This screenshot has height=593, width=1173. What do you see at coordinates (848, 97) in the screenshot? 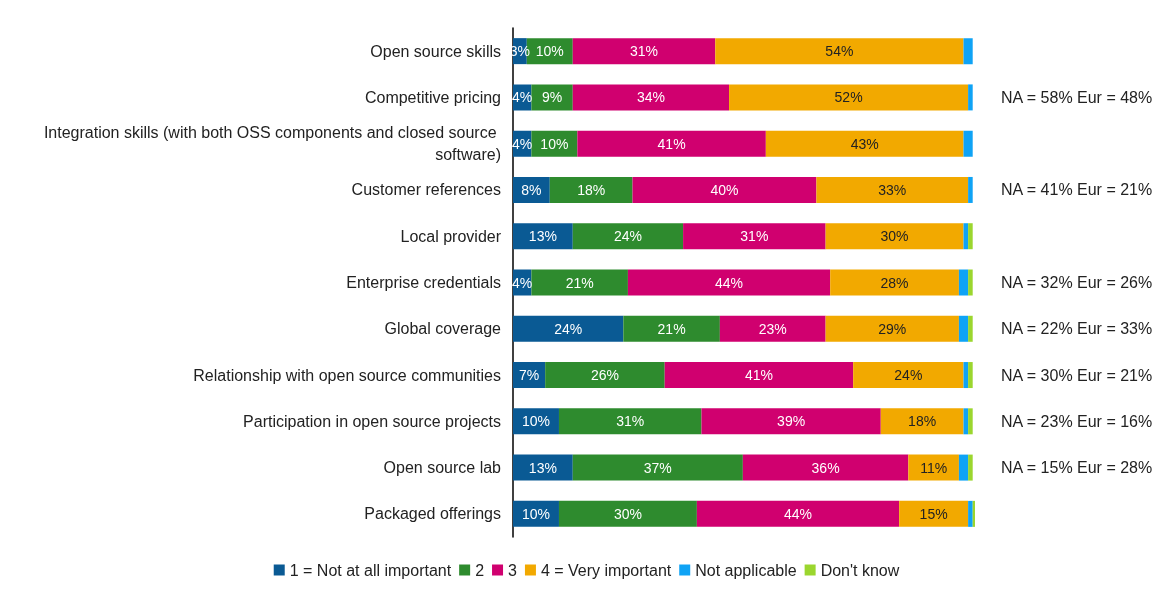
I see `data-label: 52%` at bounding box center [848, 97].